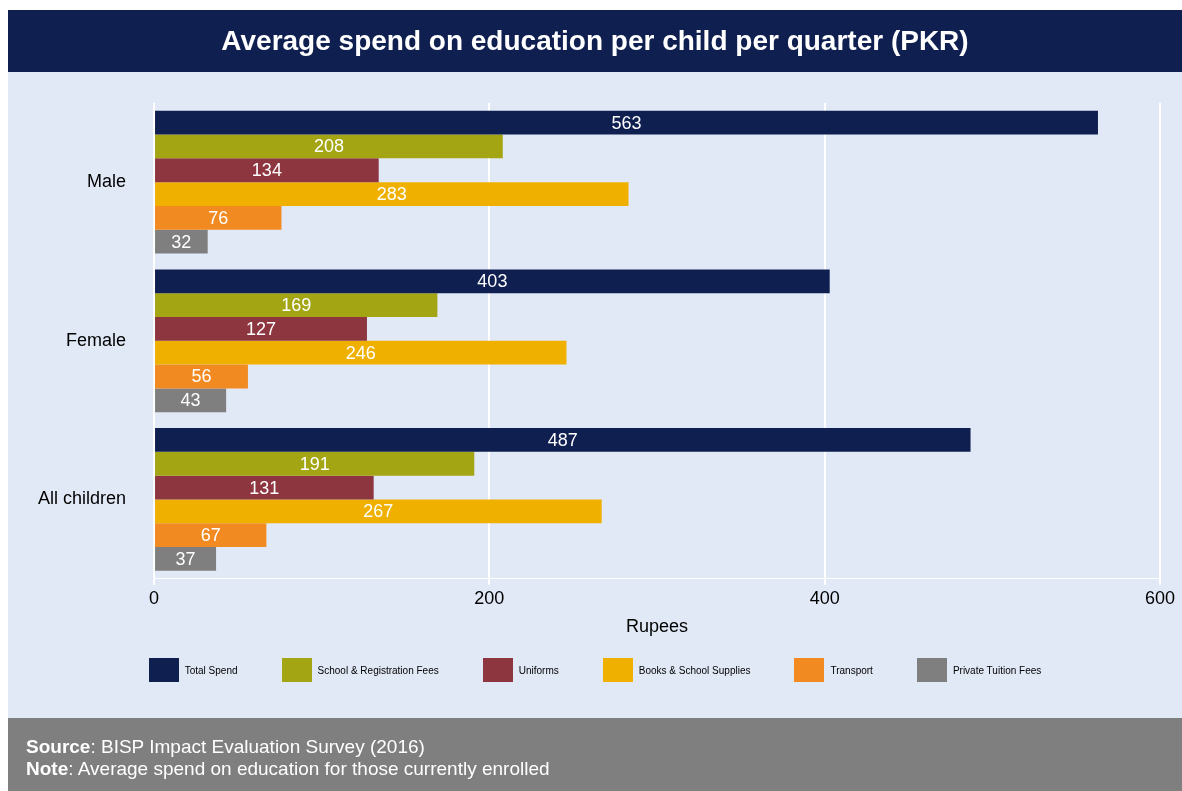 Image resolution: width=1182 pixels, height=791 pixels. Describe the element at coordinates (595, 41) in the screenshot. I see `chart-title: Average spend on education per child per quarter (PKR)` at that location.